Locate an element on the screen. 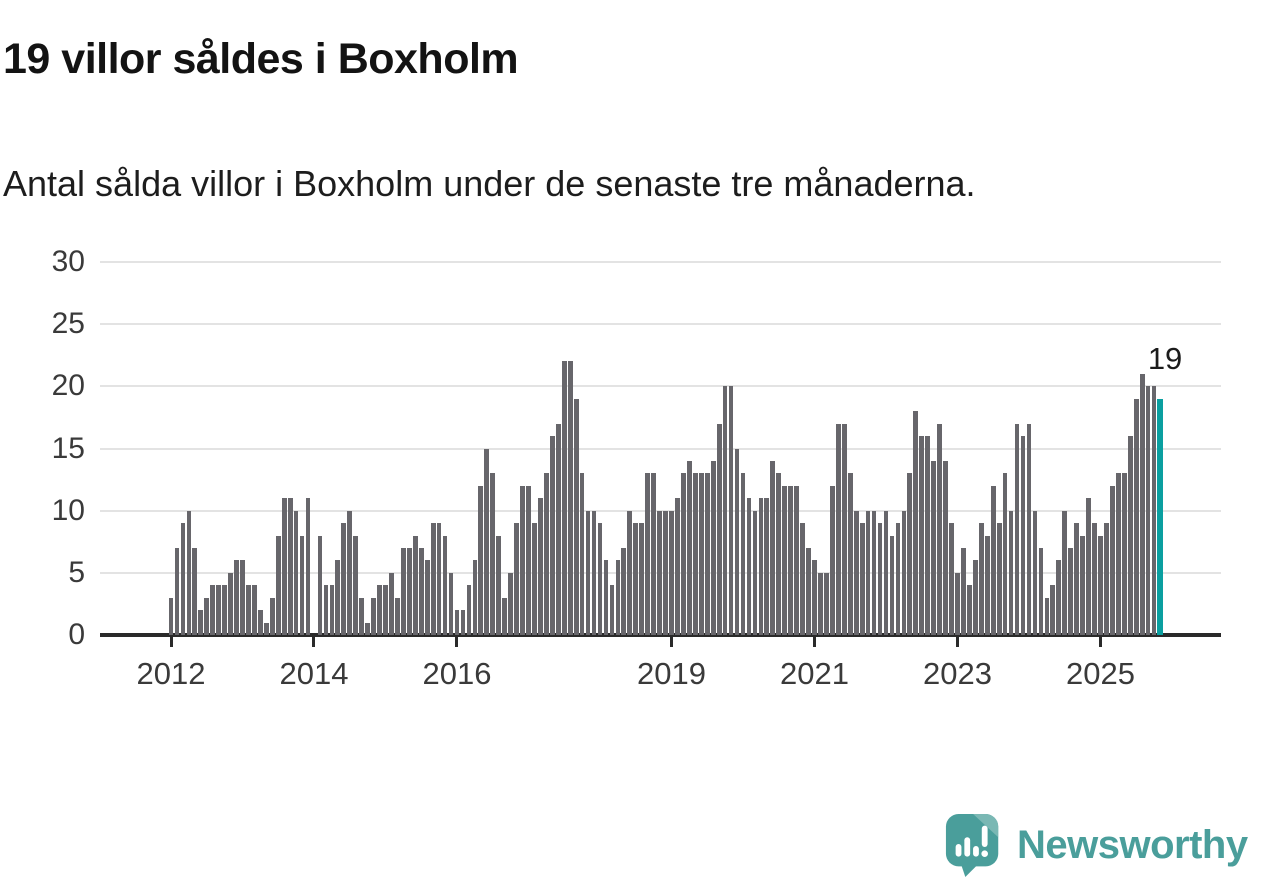 This screenshot has height=879, width=1262. x-tick-2025 is located at coordinates (1100, 642).